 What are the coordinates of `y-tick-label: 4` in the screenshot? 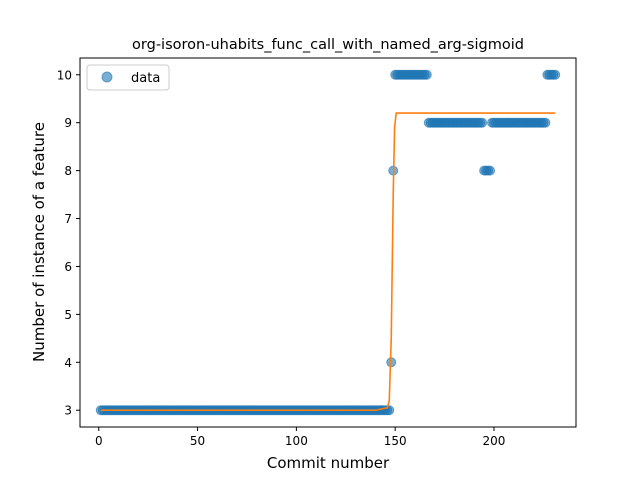 It's located at (68, 363).